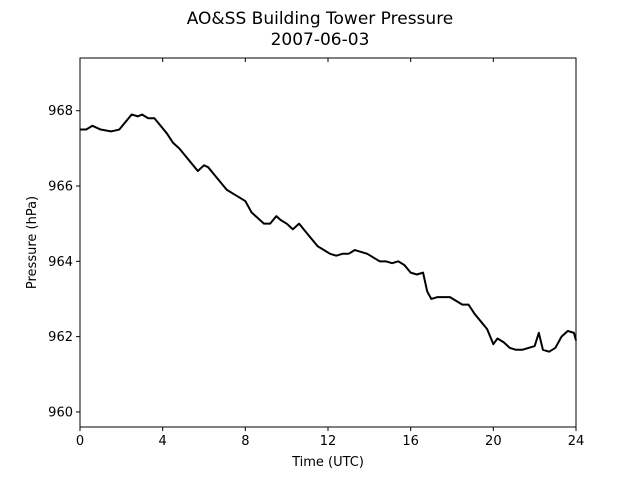 This screenshot has height=480, width=640. I want to click on x-tick-label: 24, so click(576, 441).